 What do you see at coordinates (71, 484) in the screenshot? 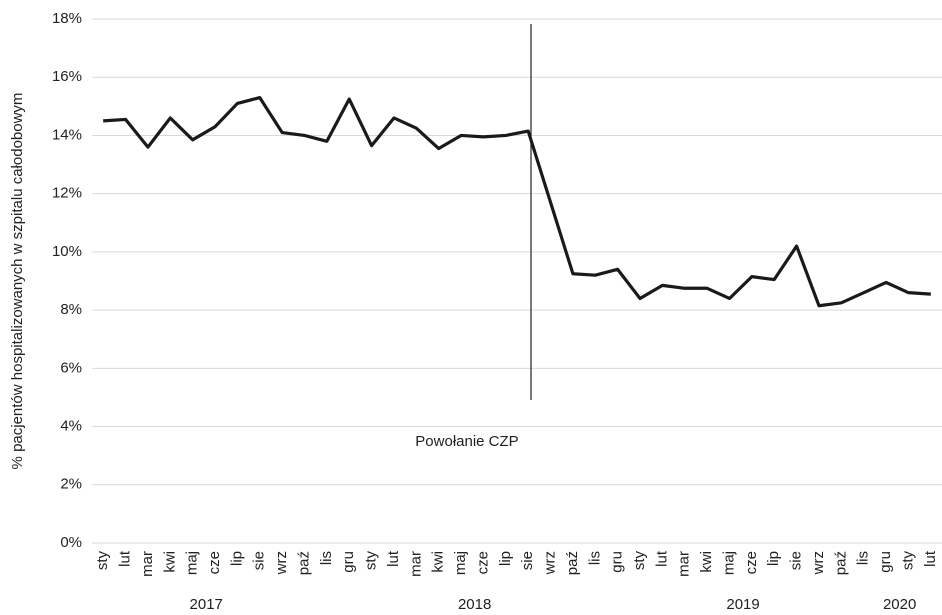
I see `y-tick-label: 2%` at bounding box center [71, 484].